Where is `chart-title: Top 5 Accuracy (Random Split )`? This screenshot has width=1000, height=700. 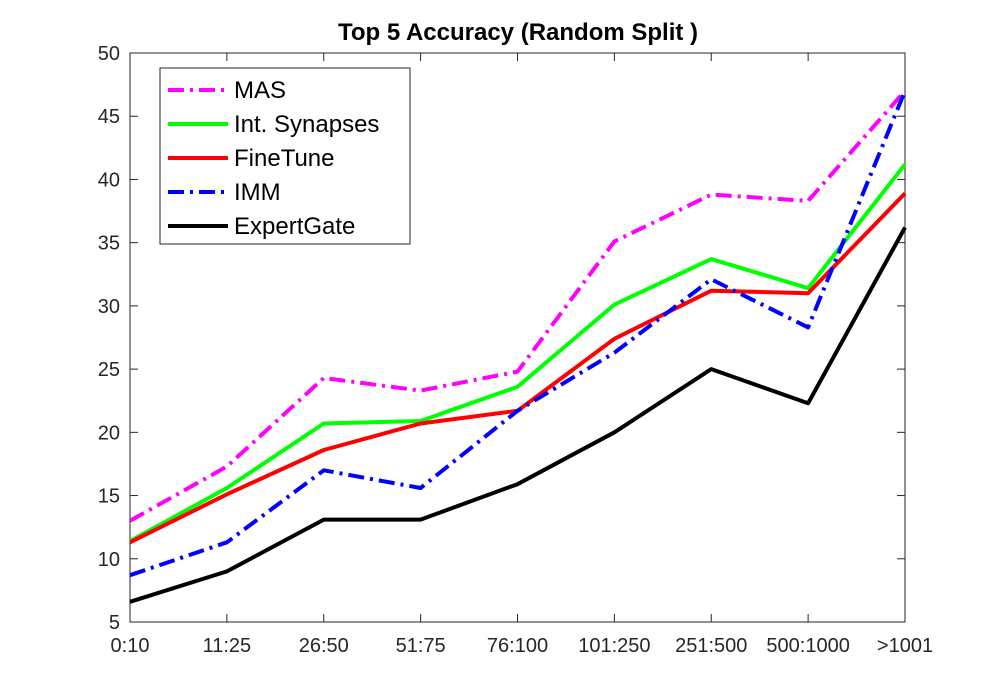
chart-title: Top 5 Accuracy (Random Split ) is located at coordinates (518, 32).